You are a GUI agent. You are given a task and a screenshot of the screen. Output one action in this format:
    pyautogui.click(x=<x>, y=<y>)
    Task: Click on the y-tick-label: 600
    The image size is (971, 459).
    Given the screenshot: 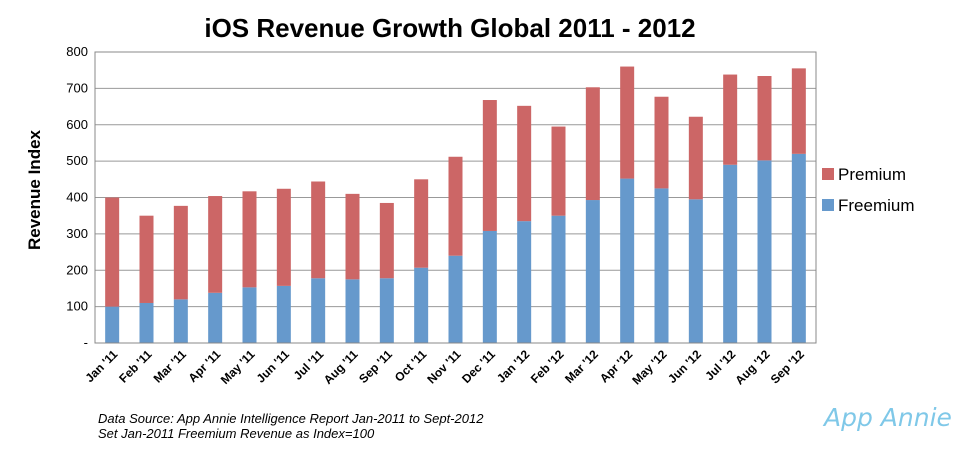 What is the action you would take?
    pyautogui.click(x=77, y=124)
    